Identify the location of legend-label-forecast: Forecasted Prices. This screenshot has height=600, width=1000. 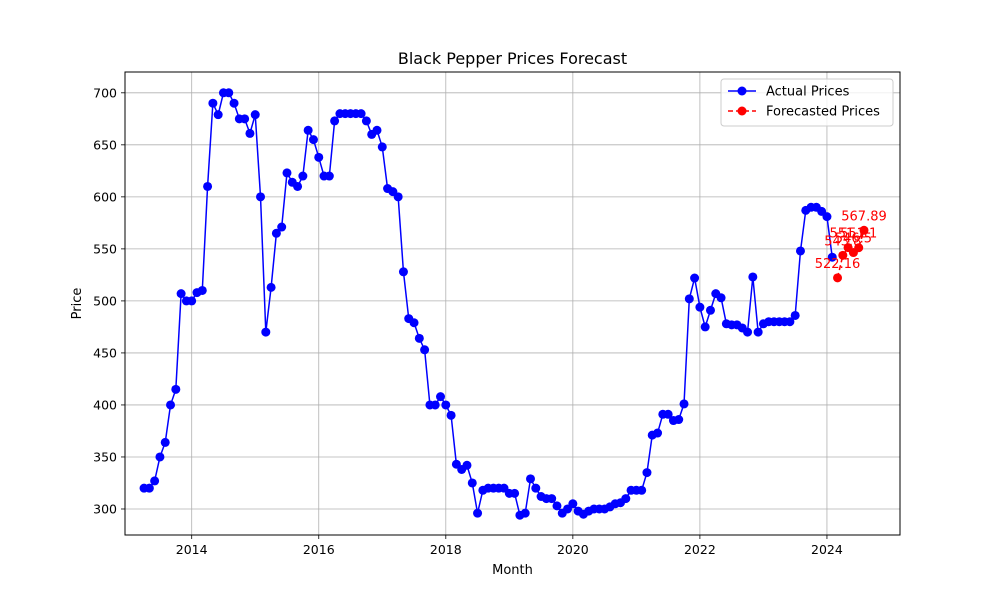
(823, 112).